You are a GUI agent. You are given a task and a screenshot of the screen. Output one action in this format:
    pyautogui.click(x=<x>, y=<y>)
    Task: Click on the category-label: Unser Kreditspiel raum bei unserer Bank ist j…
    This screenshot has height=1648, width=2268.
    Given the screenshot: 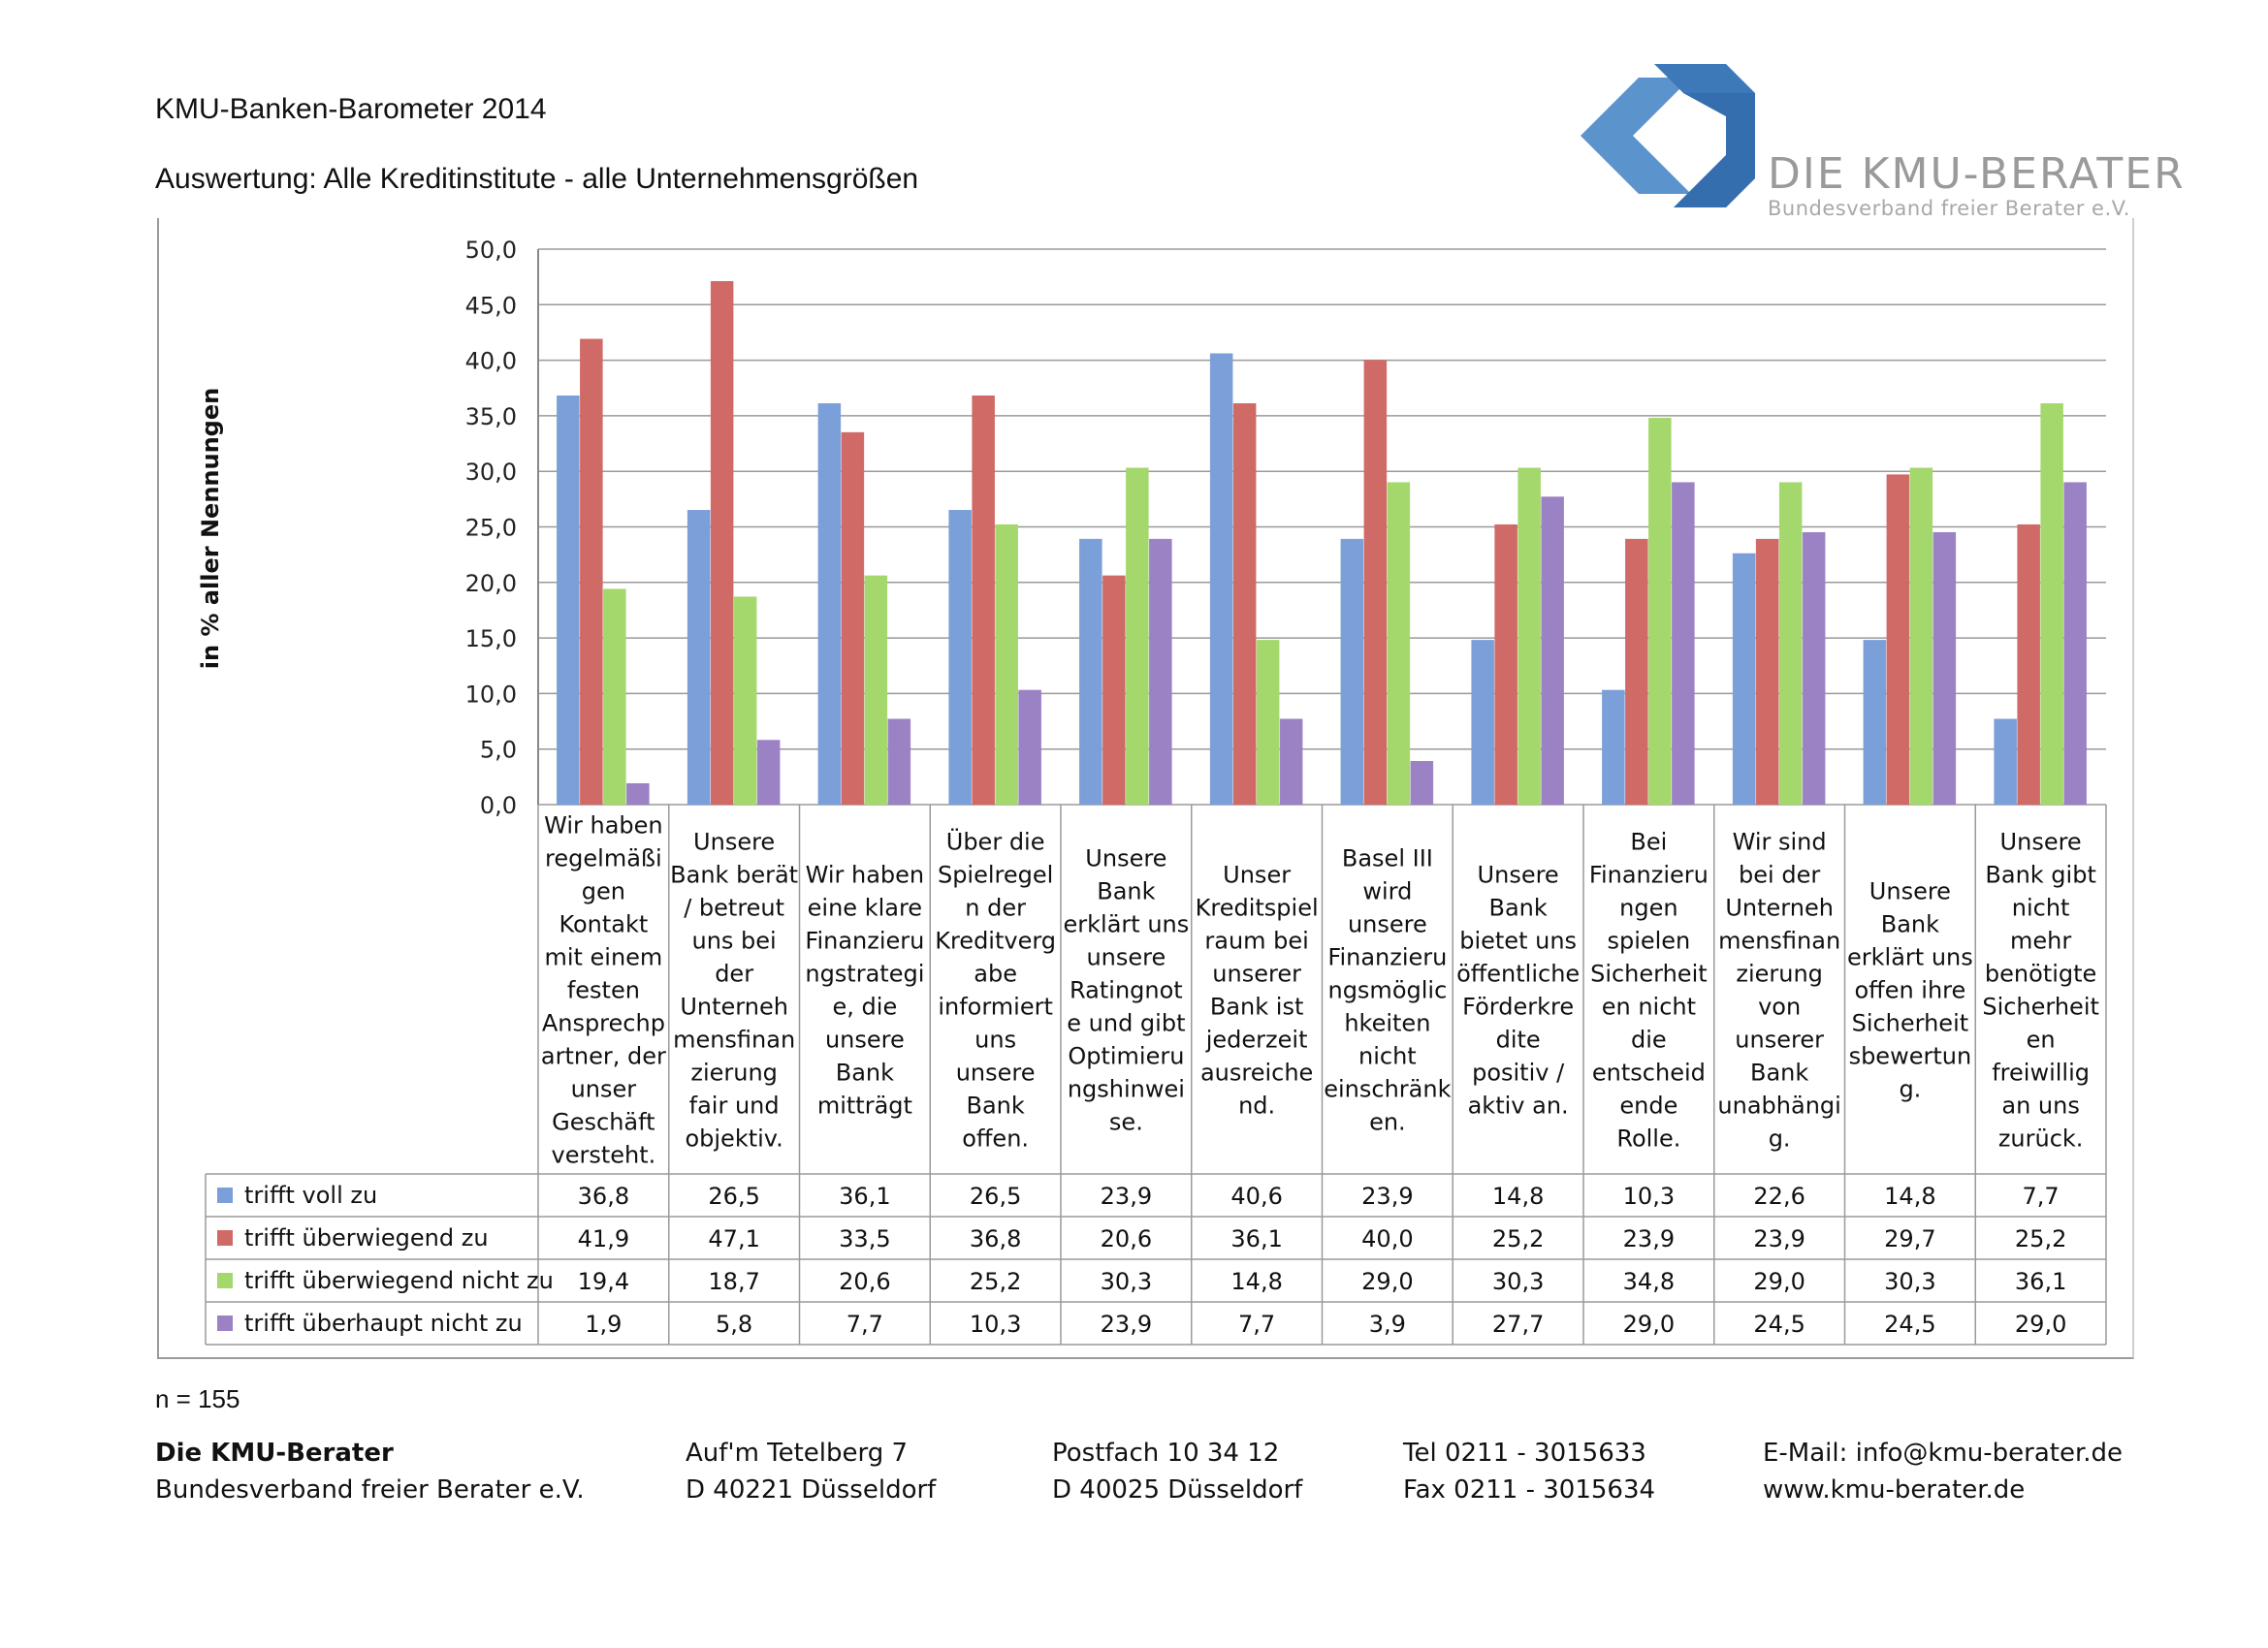 What is the action you would take?
    pyautogui.click(x=1257, y=991)
    